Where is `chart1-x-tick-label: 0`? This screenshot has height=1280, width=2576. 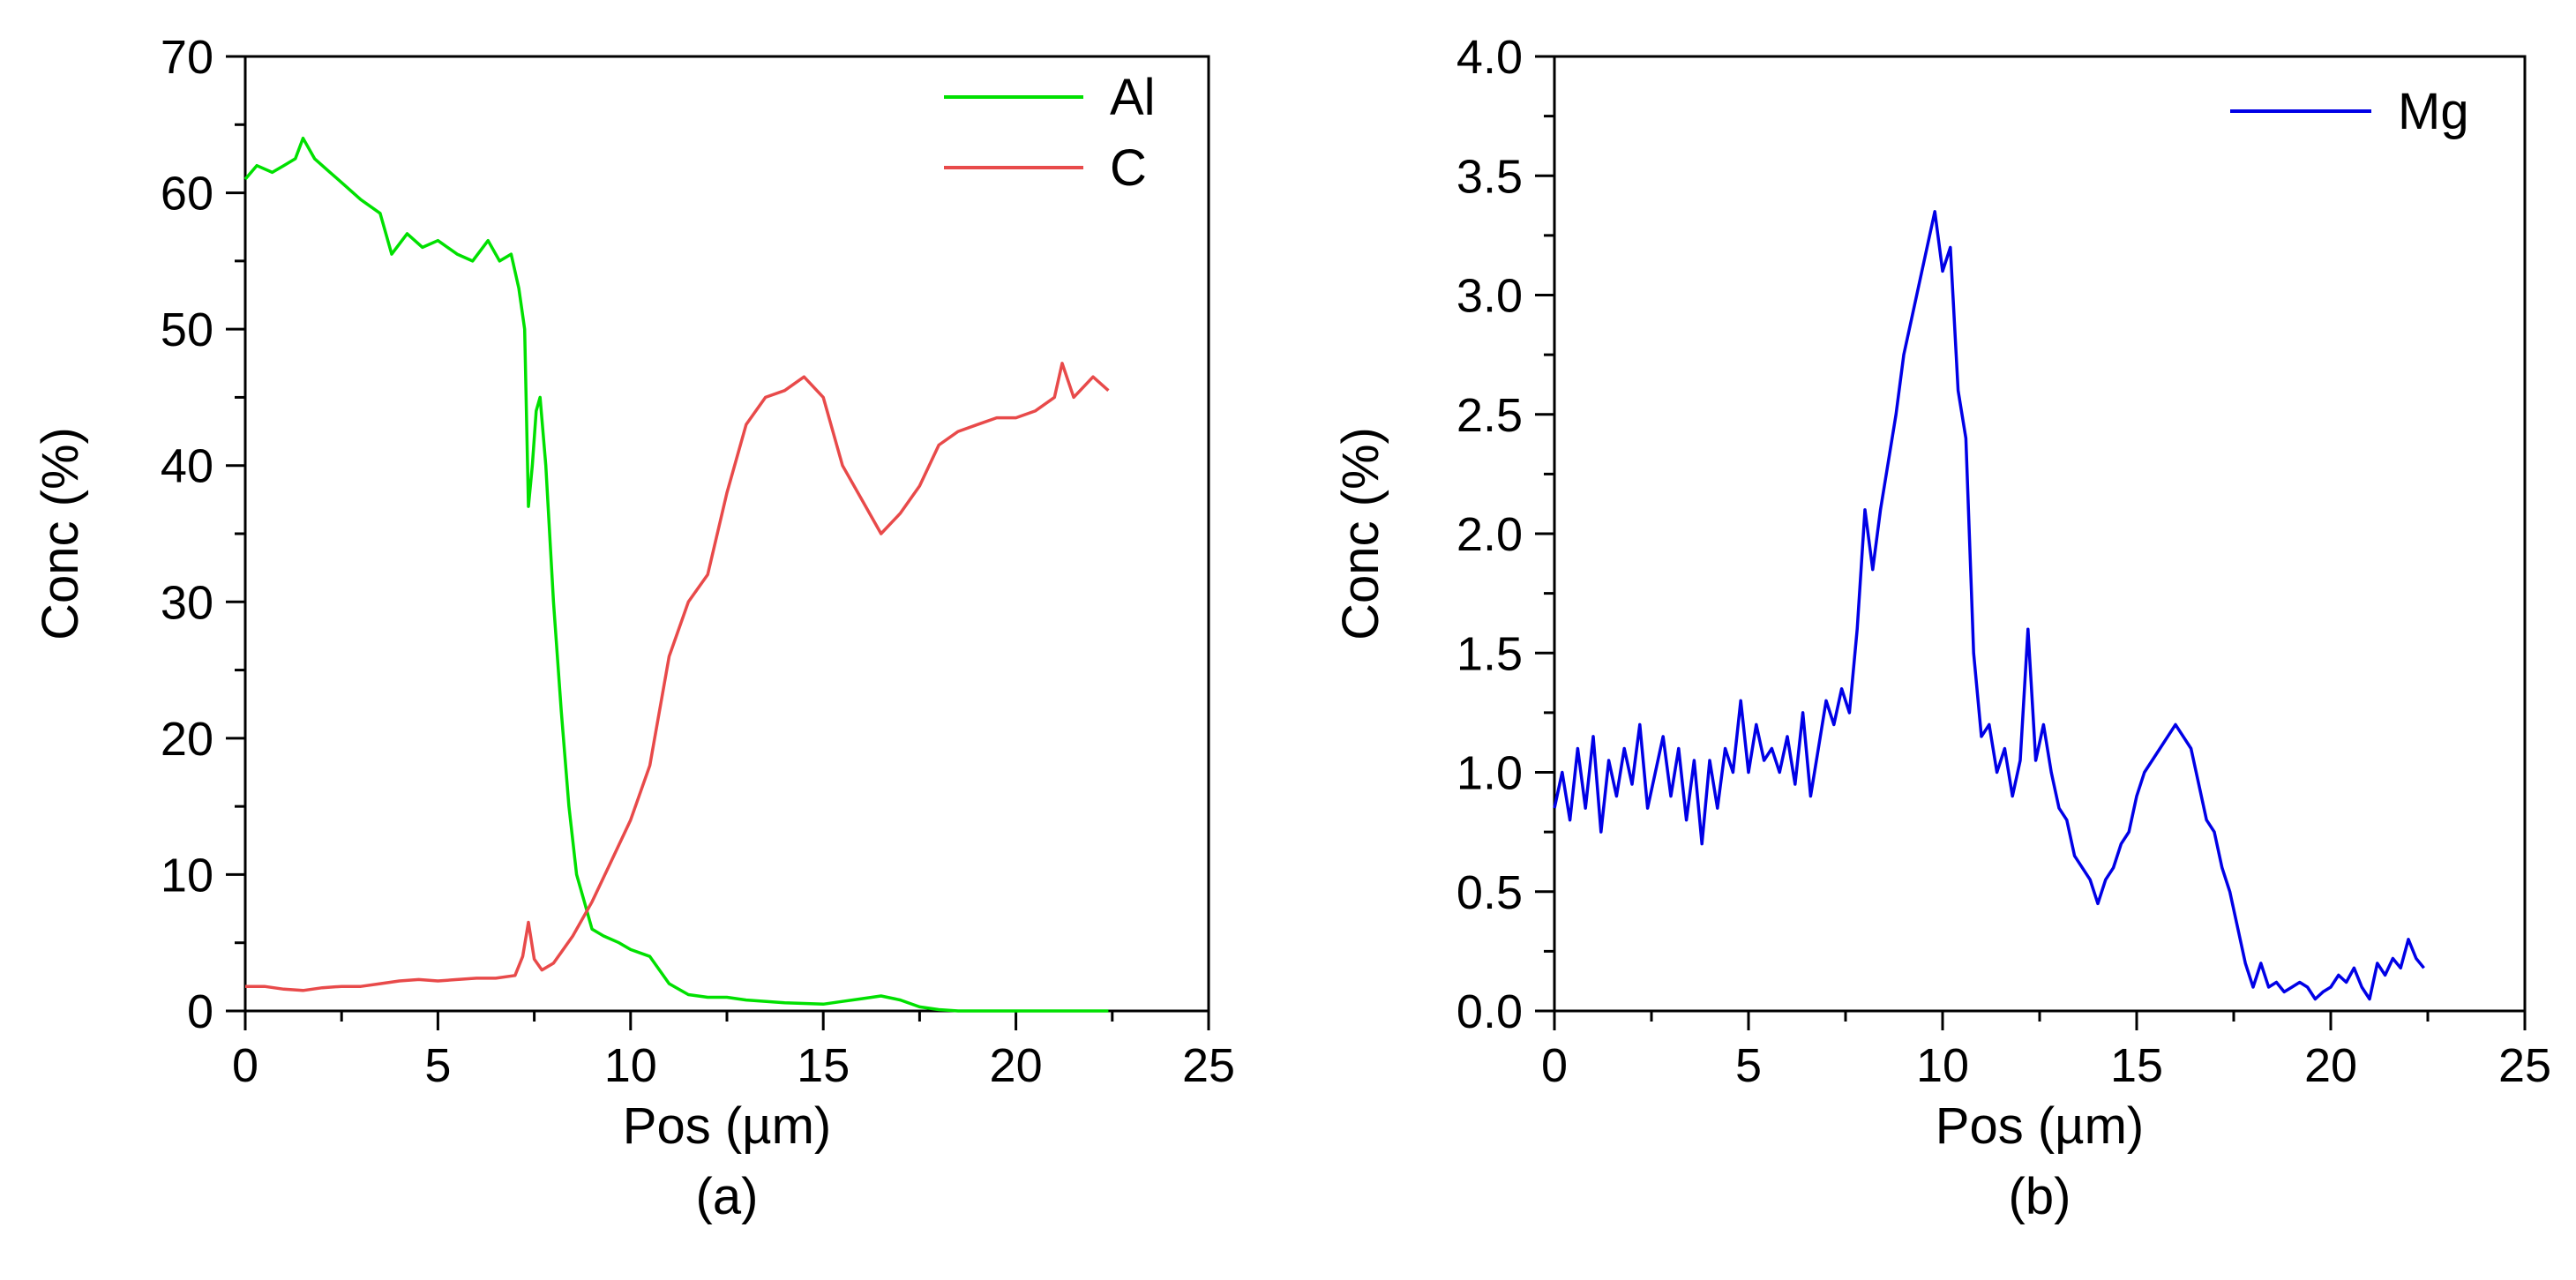
chart1-x-tick-label: 0 is located at coordinates (245, 1065).